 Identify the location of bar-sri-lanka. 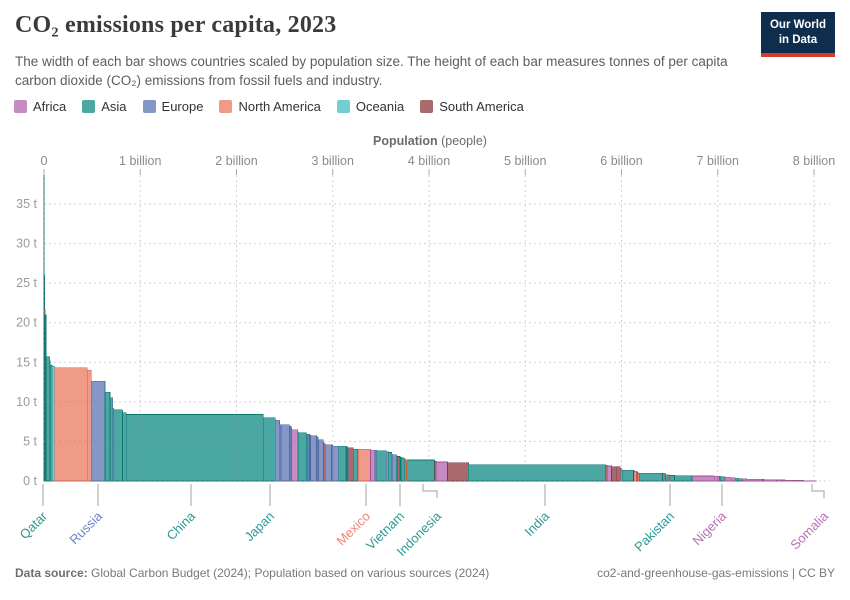
(667, 478).